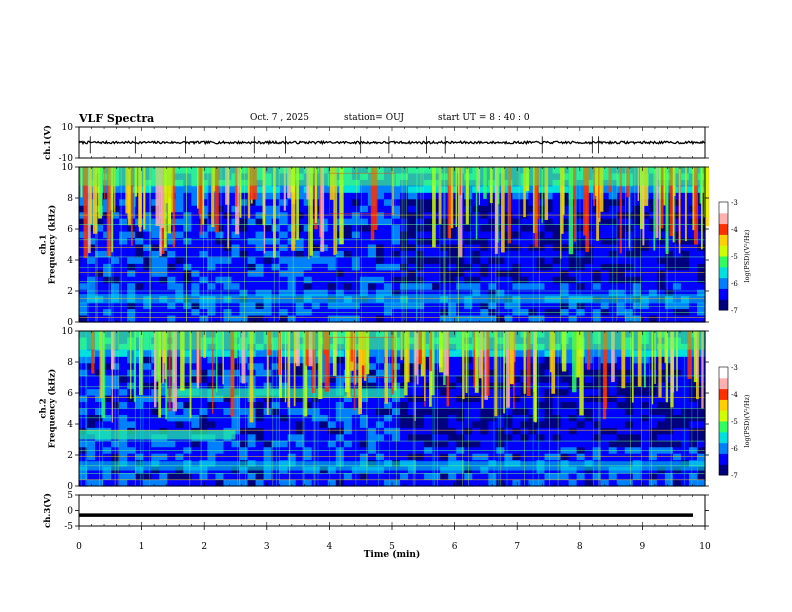  What do you see at coordinates (734, 284) in the screenshot?
I see `colorbar-tick-label: -6` at bounding box center [734, 284].